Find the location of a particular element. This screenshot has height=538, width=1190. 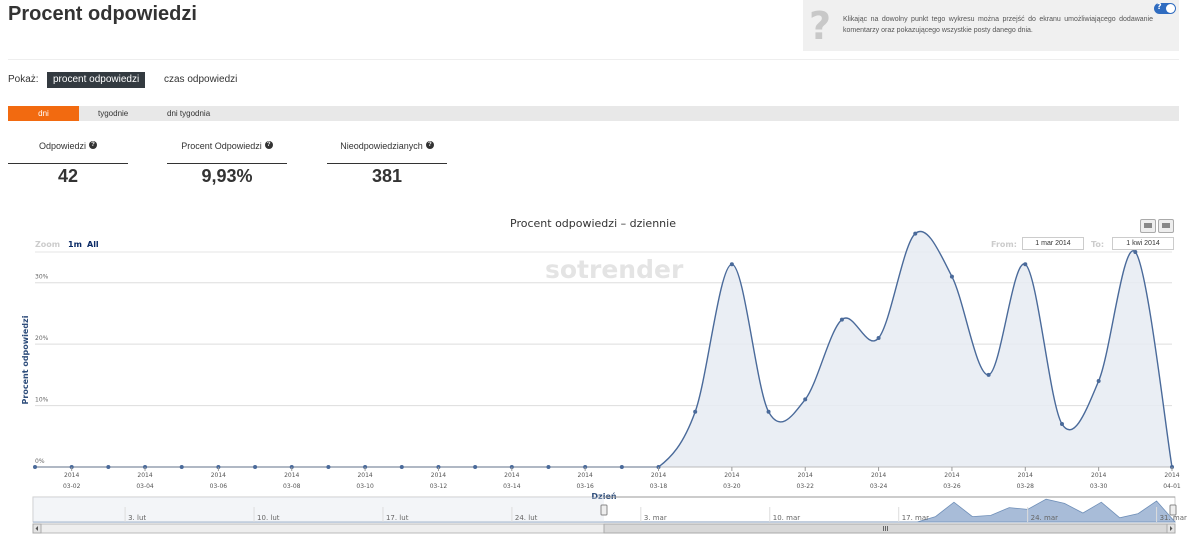

navigator-label: 31. mar is located at coordinates (1173, 518).